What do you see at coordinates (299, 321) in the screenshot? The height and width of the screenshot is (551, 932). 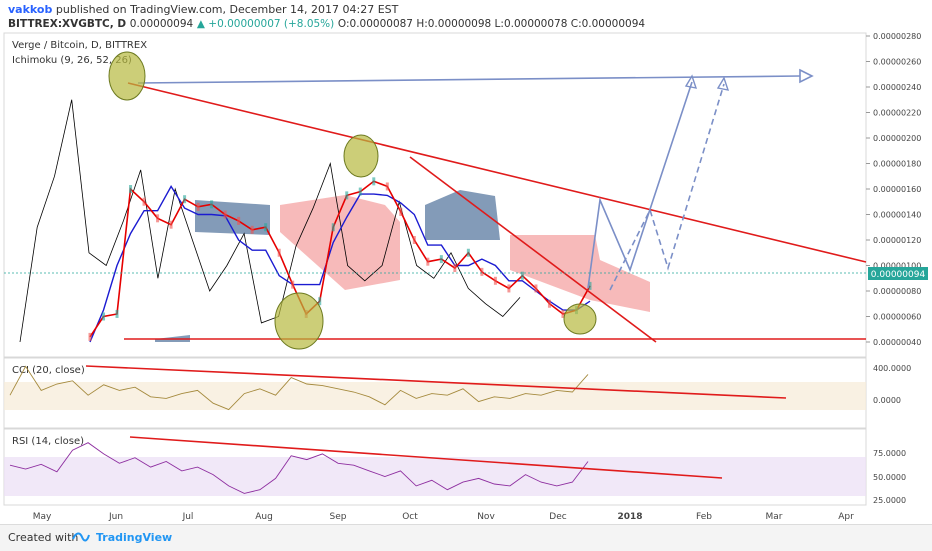 I see `highlight-ellipse-aug` at bounding box center [299, 321].